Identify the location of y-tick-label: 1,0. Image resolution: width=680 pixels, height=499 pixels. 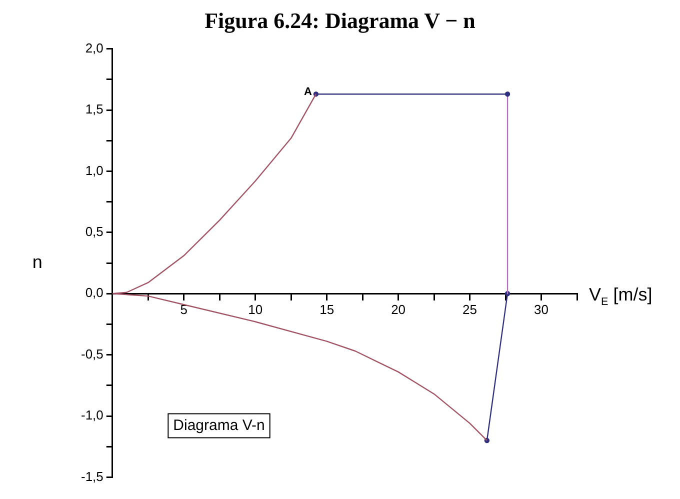
(94, 170).